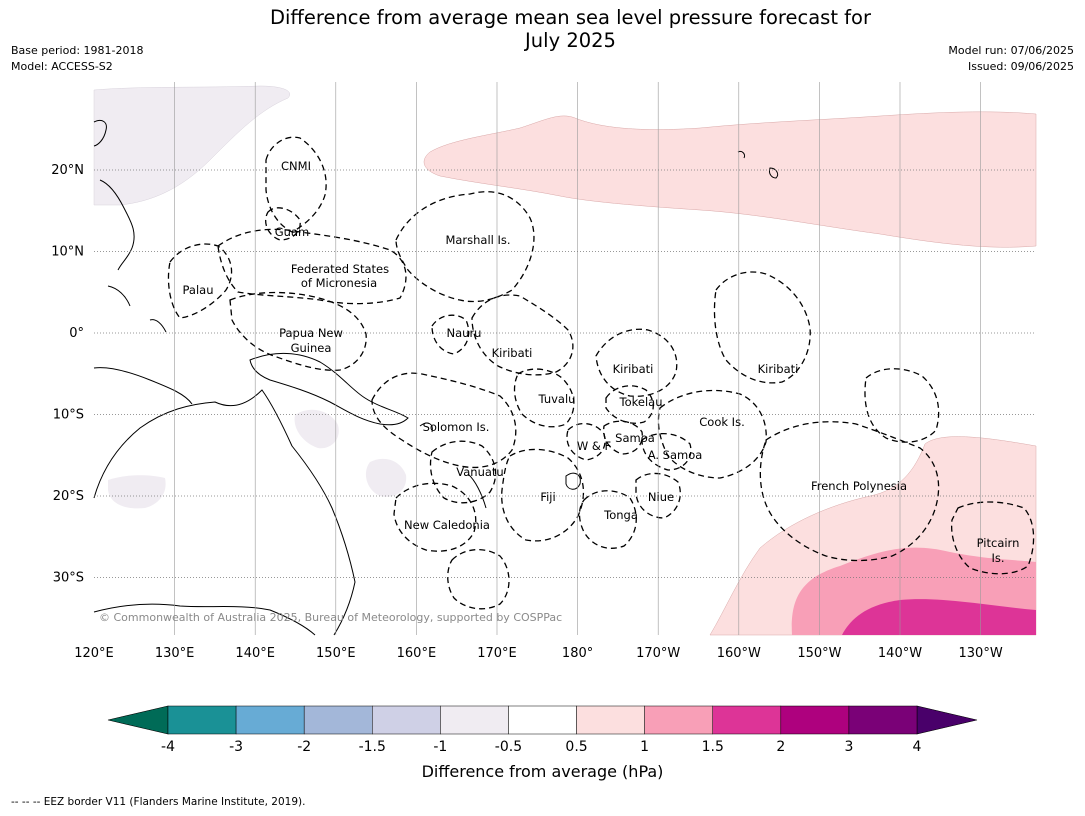 This screenshot has width=1085, height=816. I want to click on eez-png, so click(298, 331).